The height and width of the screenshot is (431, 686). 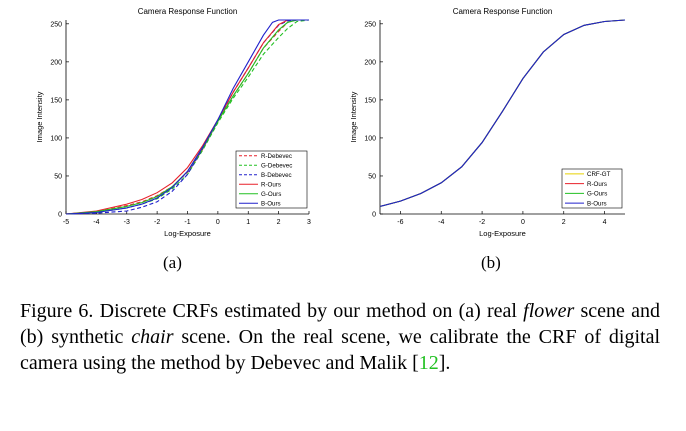 I want to click on caption-mid1: scene and (b) synthetic, so click(x=340, y=324).